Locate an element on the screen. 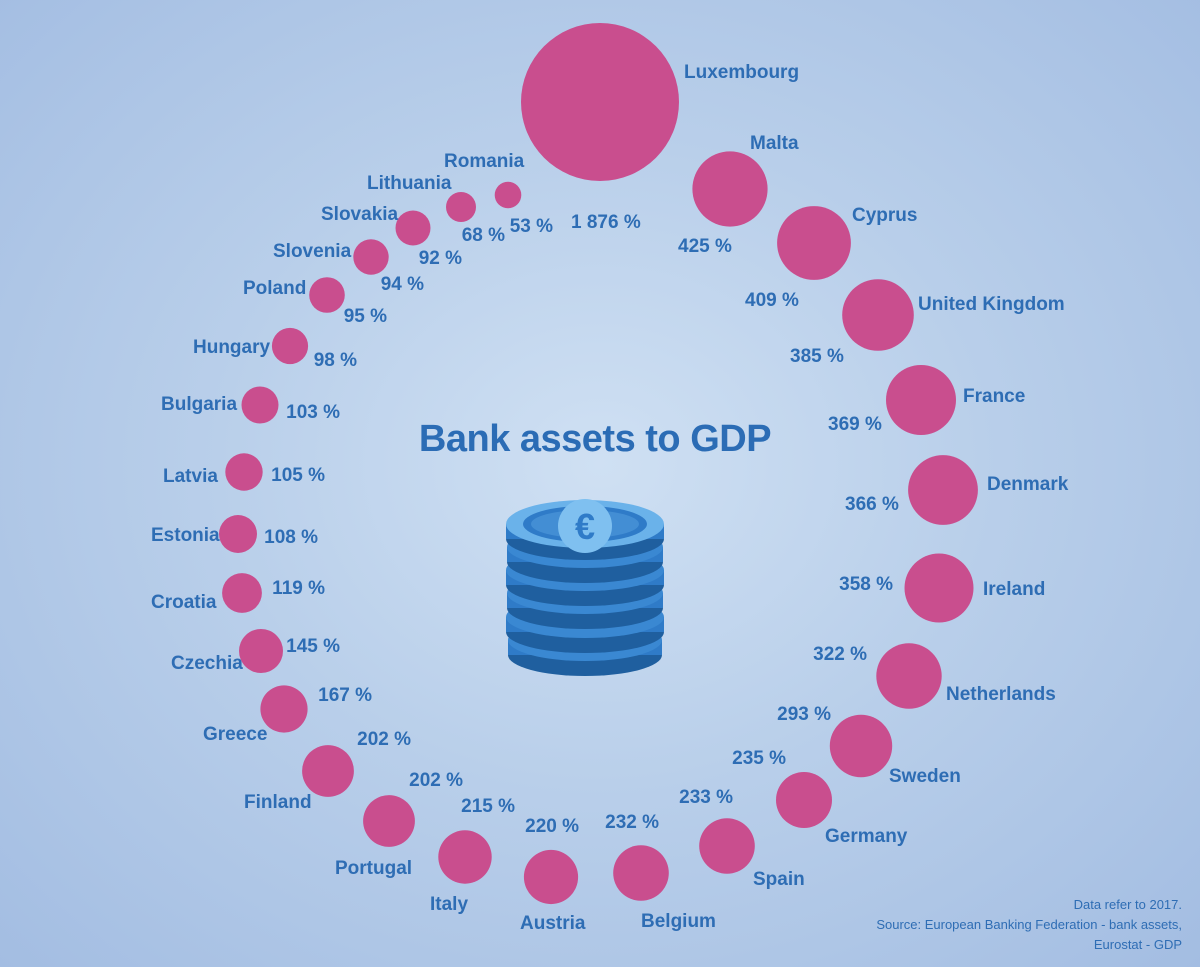 This screenshot has height=967, width=1200. value-label: 220 % is located at coordinates (552, 826).